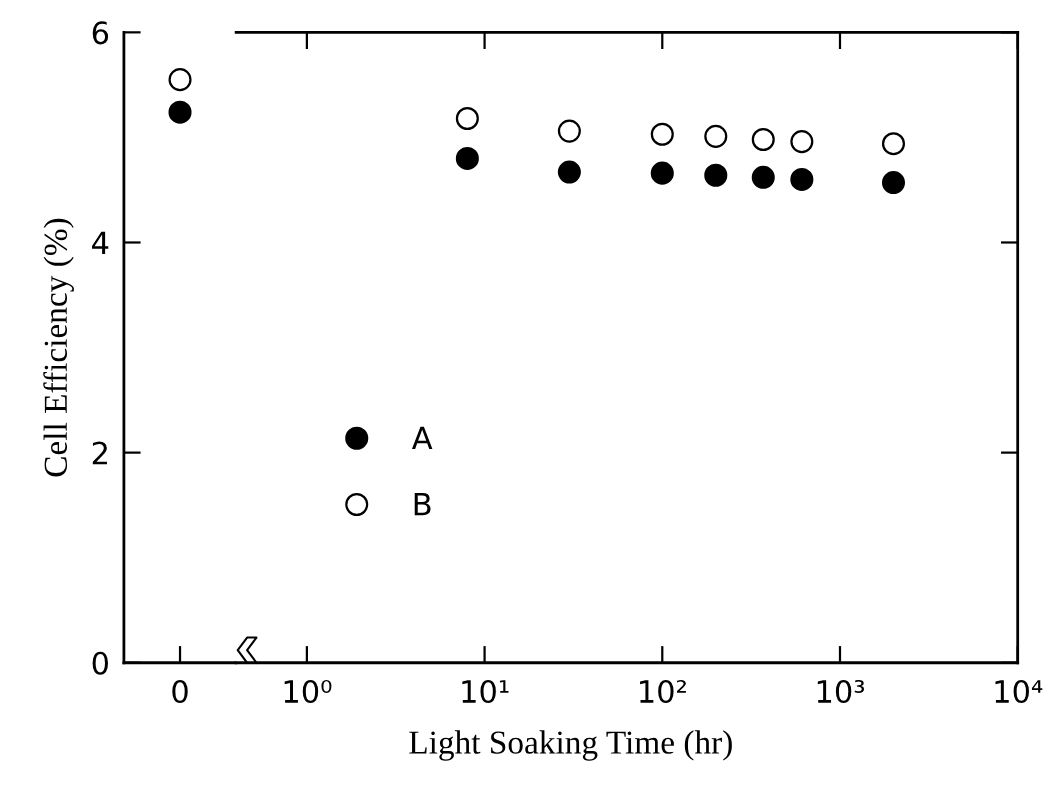 The image size is (1059, 789). I want to click on x-tick-label: 0, so click(180, 691).